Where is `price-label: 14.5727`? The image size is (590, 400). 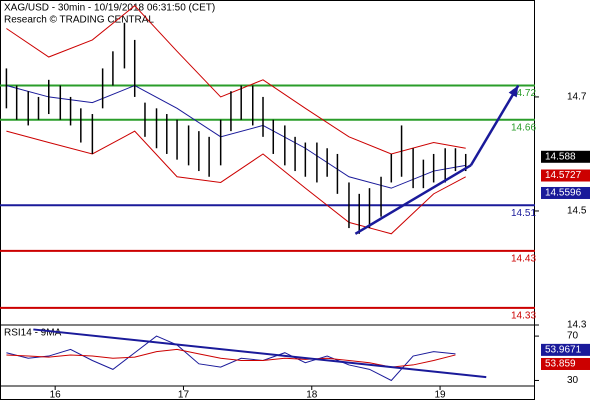
price-label: 14.5727 is located at coordinates (563, 175).